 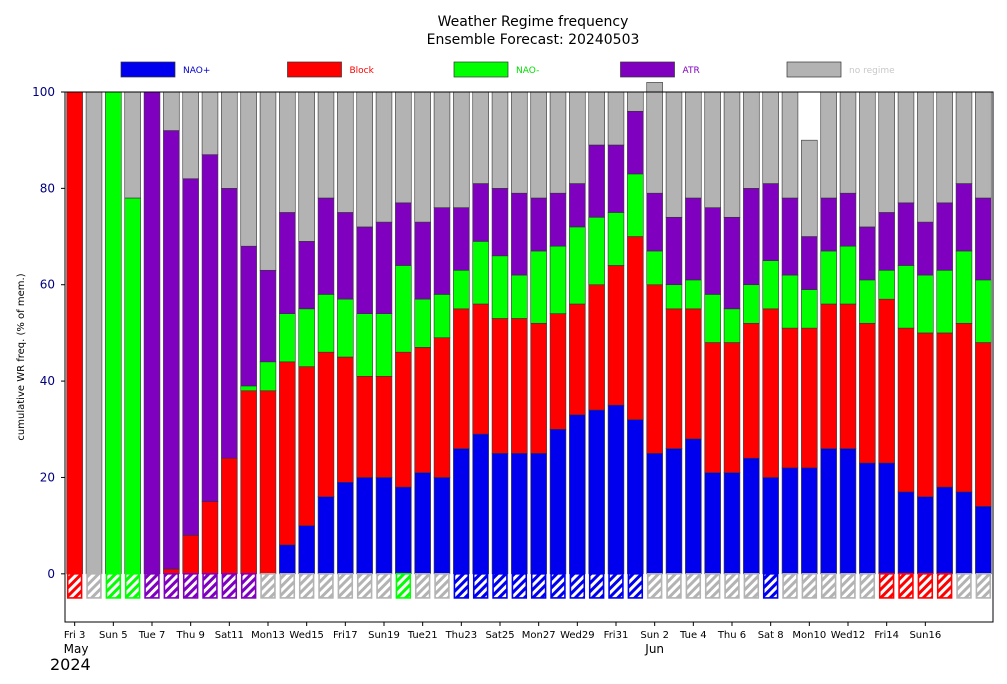 I want to click on legend-label-nao: NAO-, so click(x=527, y=71).